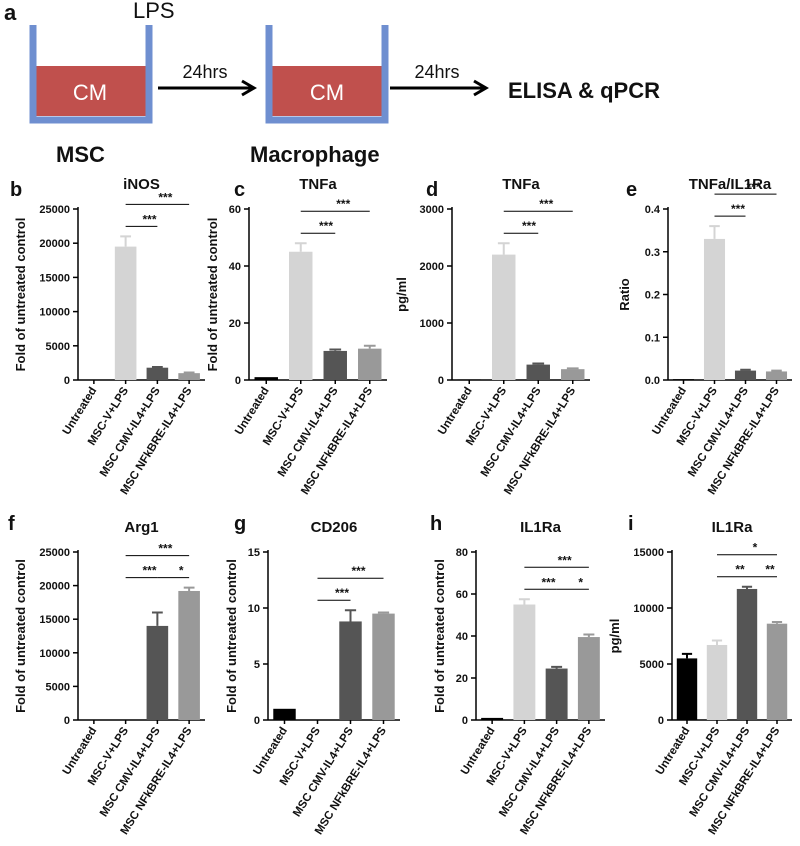 Image resolution: width=800 pixels, height=846 pixels. I want to click on chart-title: IL1Ra, so click(541, 527).